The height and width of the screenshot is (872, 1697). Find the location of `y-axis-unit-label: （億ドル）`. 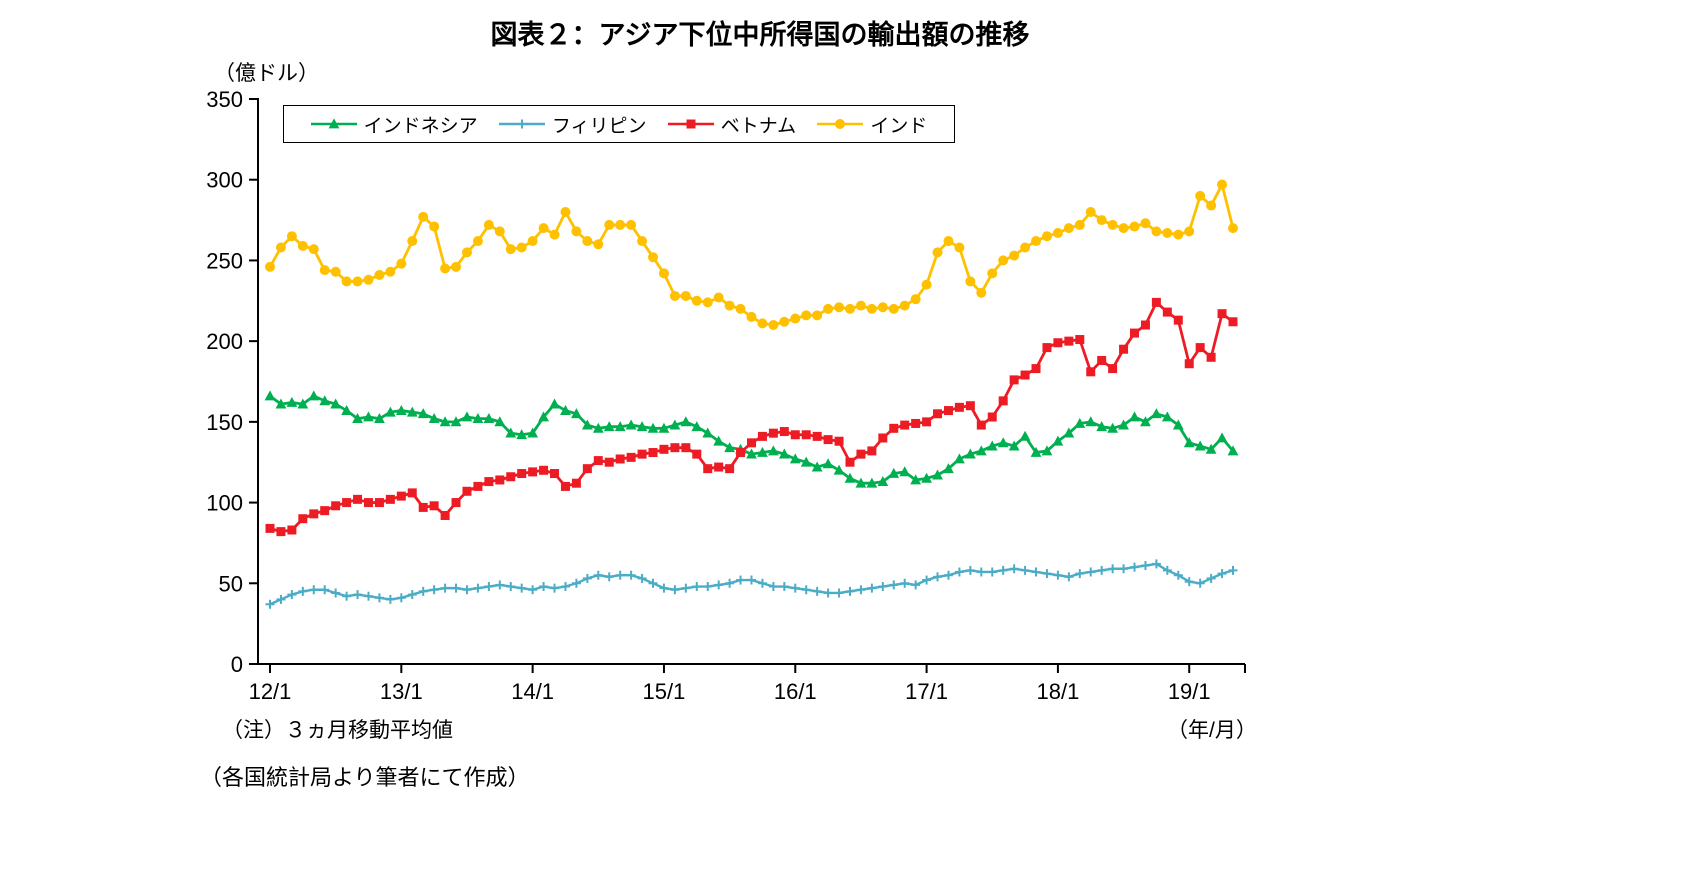

y-axis-unit-label: （億ドル） is located at coordinates (266, 73).